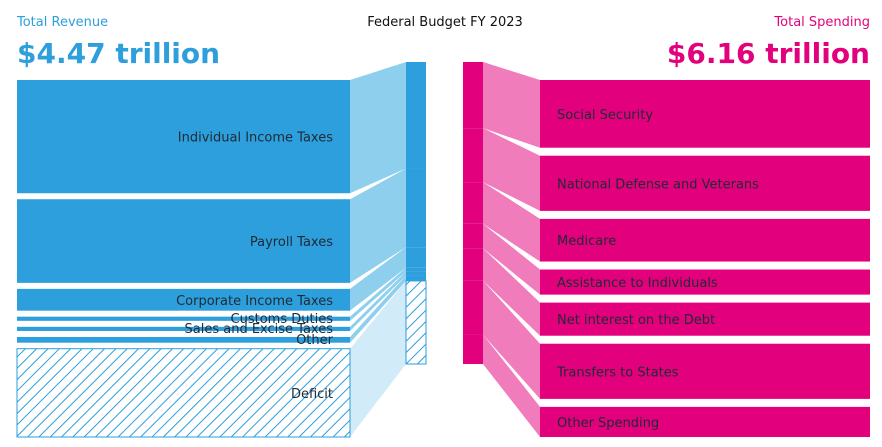 The image size is (882, 447). What do you see at coordinates (416, 115) in the screenshot?
I see `stack-individual-income-taxes` at bounding box center [416, 115].